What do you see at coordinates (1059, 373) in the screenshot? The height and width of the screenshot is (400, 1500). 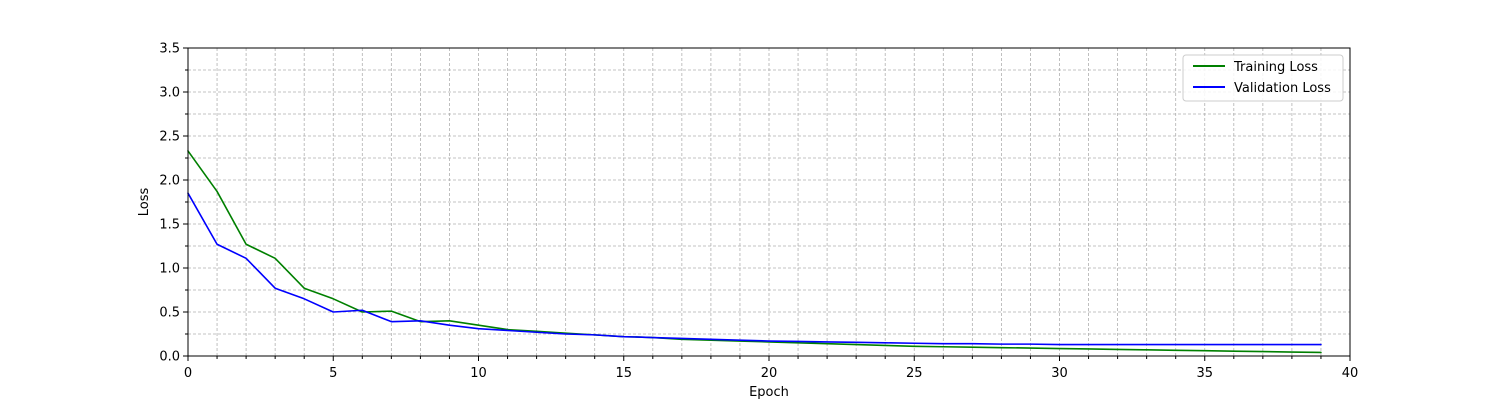 I see `x-tick-label: 30` at bounding box center [1059, 373].